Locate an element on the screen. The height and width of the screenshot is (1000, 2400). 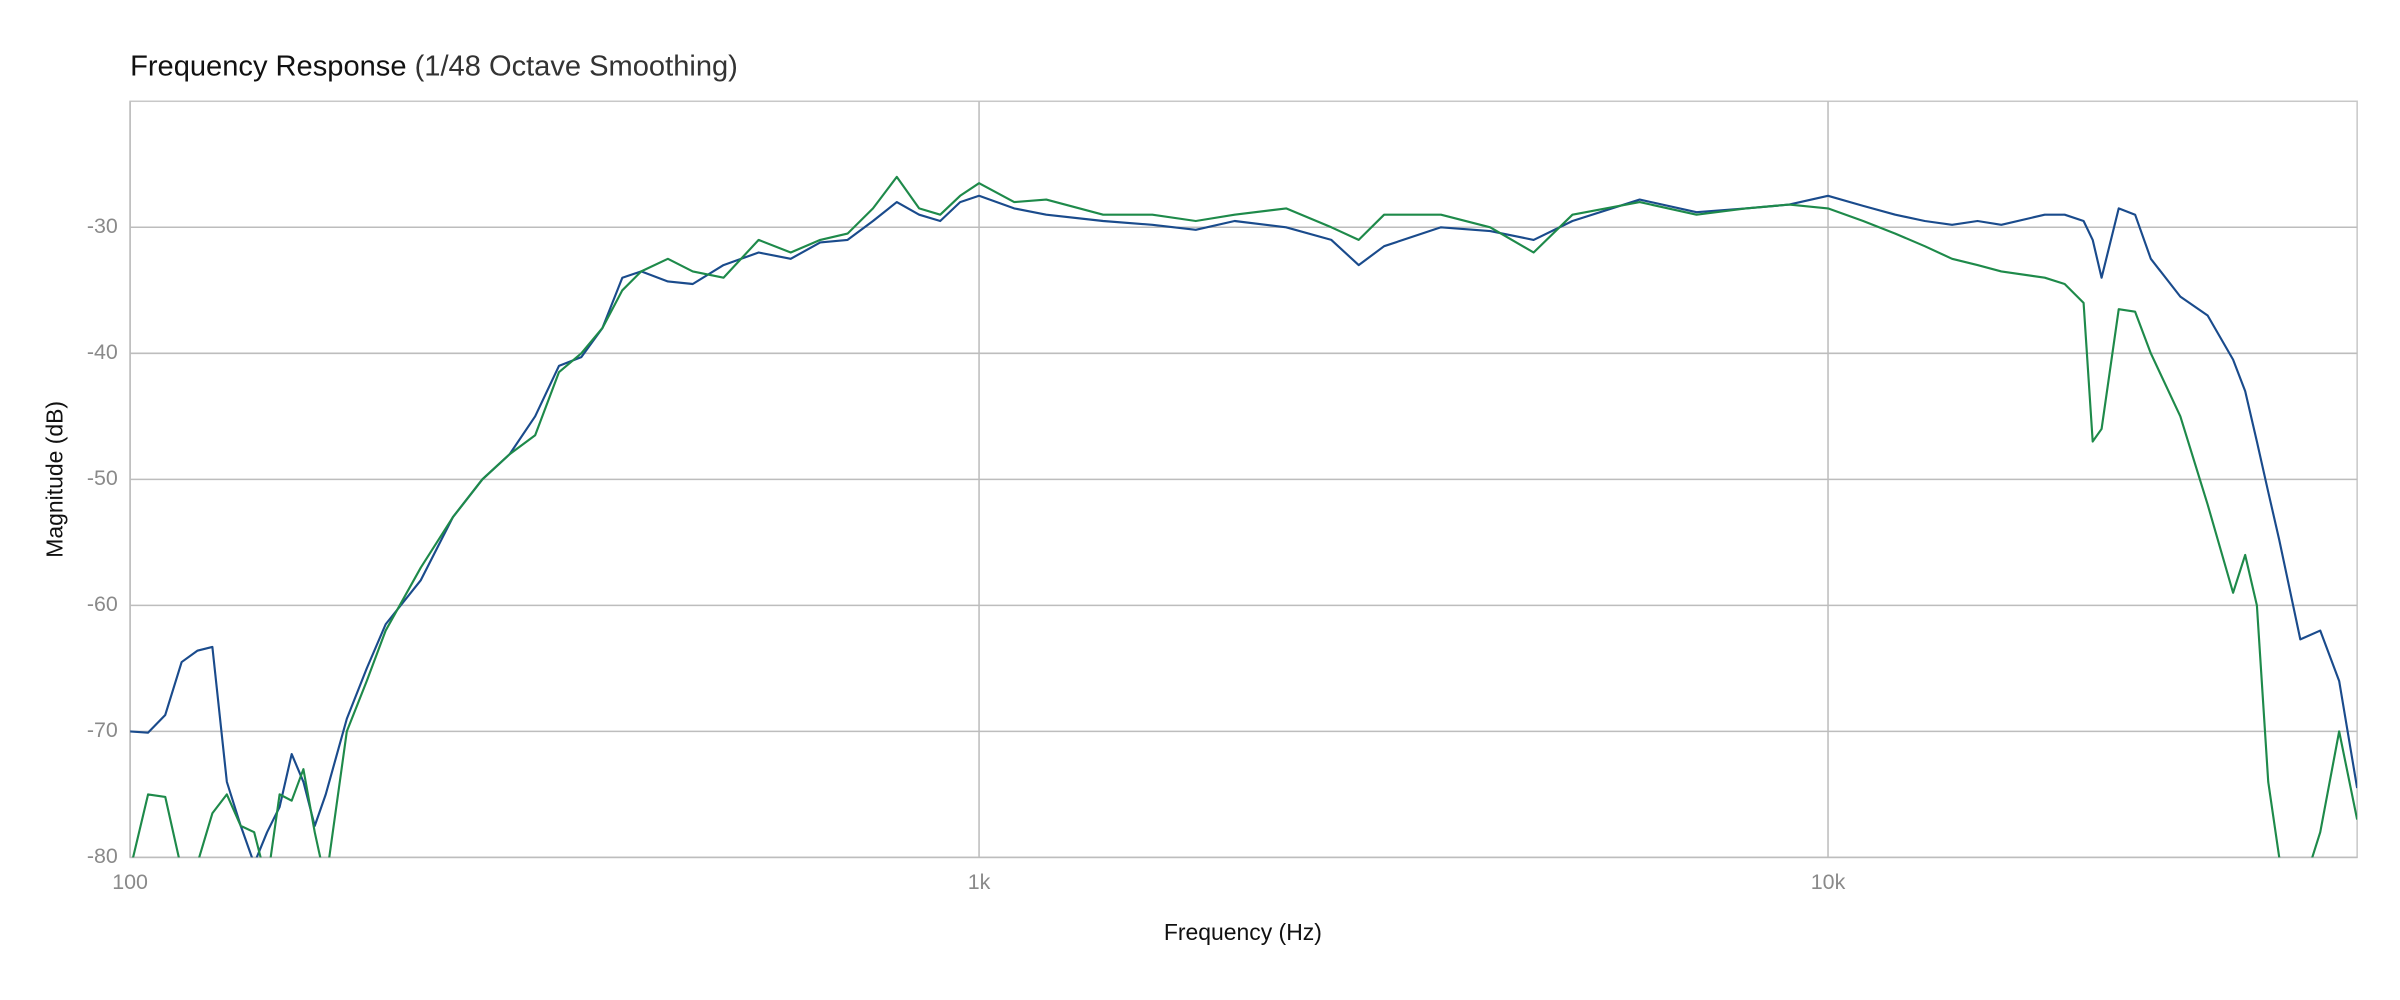
x-tick-label: 100 is located at coordinates (130, 882).